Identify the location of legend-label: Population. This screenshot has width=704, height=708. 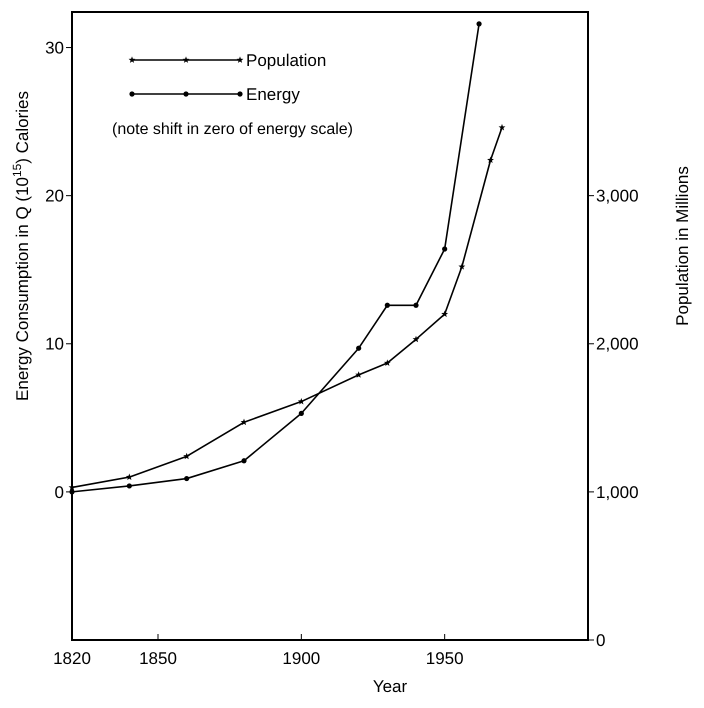
(286, 60).